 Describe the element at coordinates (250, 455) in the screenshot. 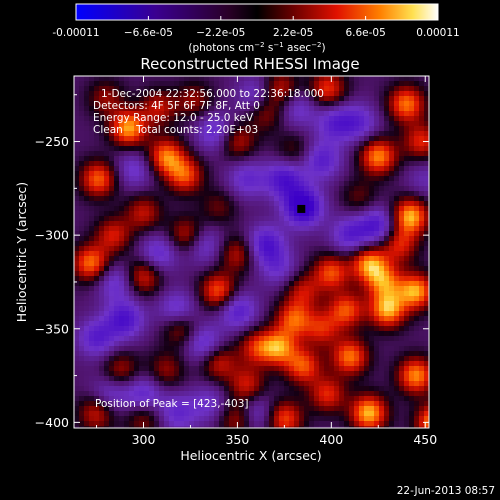

I see `x-axis-label: Heliocentric X (arcsec)` at that location.